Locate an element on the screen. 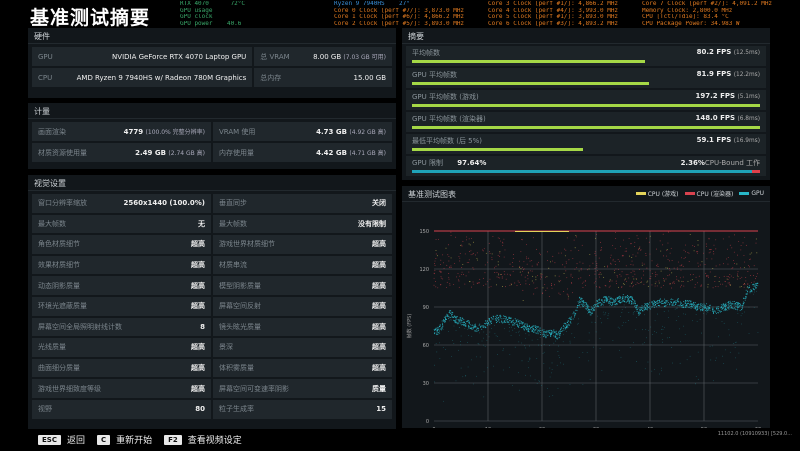  setting-cell: VRAM 使用 4.73 GB (4.92 GB 高) is located at coordinates (302, 131).